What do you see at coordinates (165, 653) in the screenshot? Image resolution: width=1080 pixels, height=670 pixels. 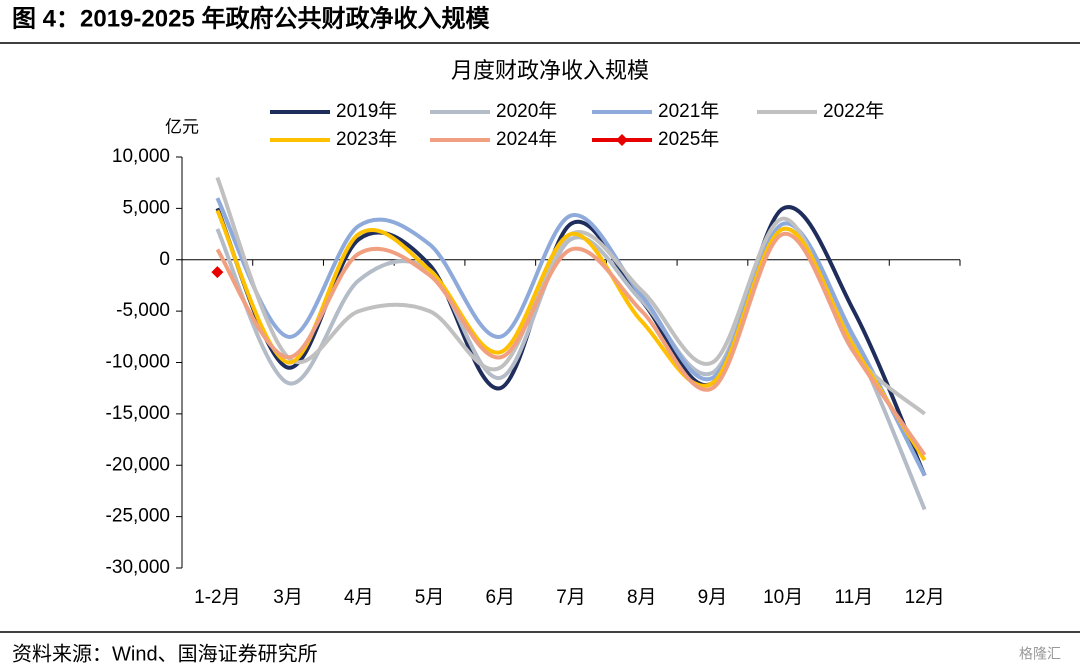 I see `source-note: 资料来源：Wind、国海证券研究所` at bounding box center [165, 653].